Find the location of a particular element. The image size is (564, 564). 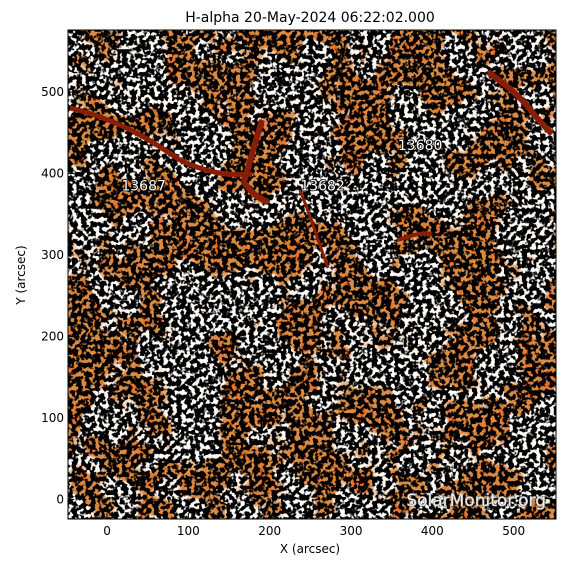

y-tick-label: 500 is located at coordinates (52, 92).